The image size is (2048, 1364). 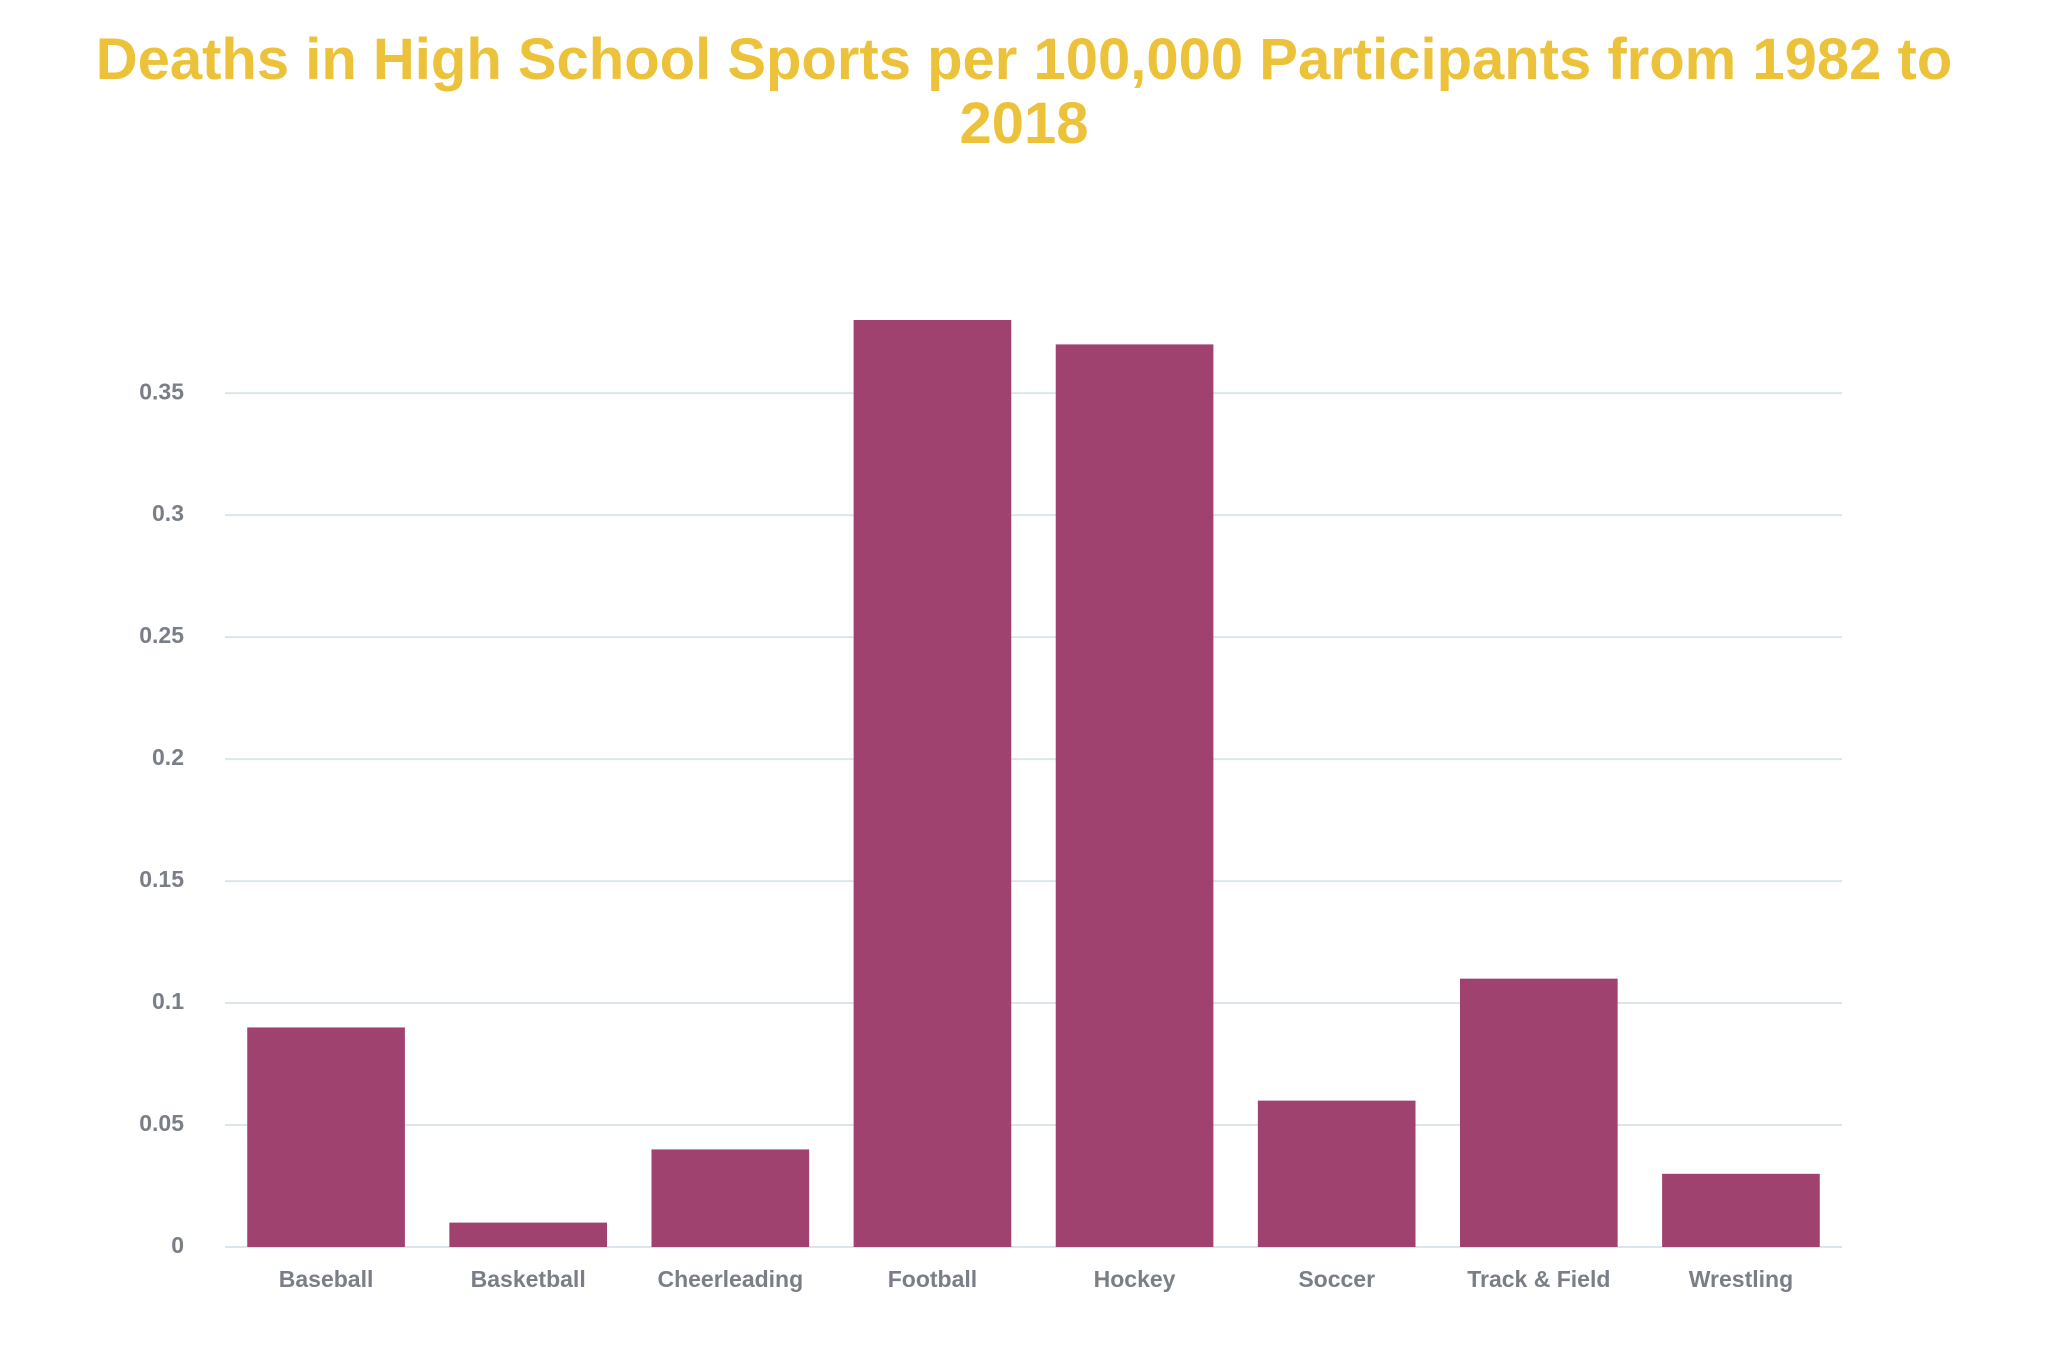 I want to click on x-tick-label: Hockey, so click(x=1135, y=1279).